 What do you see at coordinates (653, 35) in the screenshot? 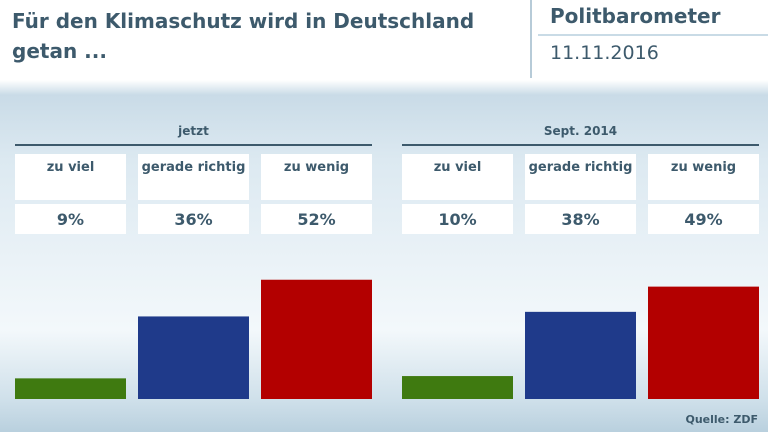
I see `brand-divider` at bounding box center [653, 35].